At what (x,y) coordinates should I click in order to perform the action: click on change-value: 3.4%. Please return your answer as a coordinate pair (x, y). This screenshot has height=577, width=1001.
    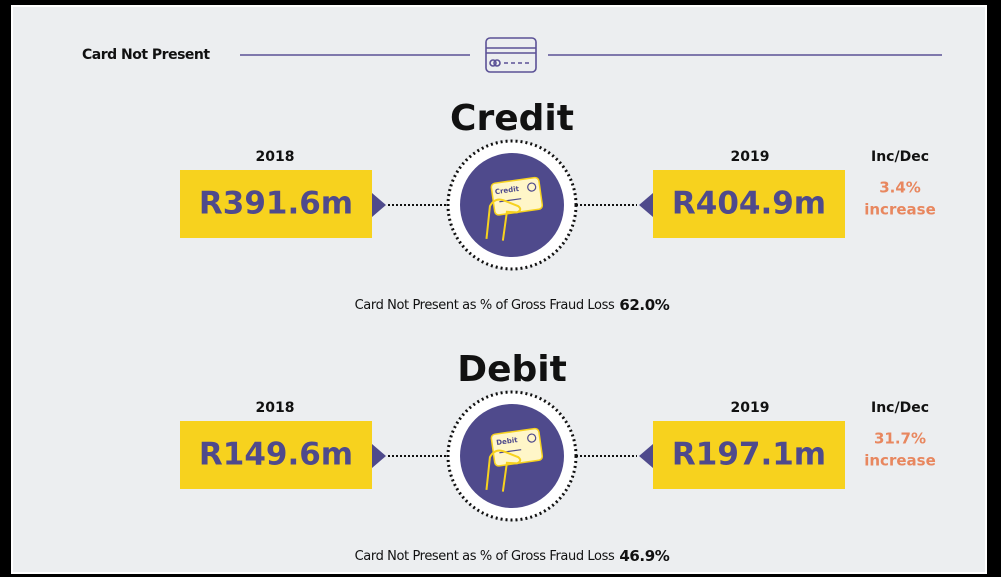
    Looking at the image, I should click on (900, 188).